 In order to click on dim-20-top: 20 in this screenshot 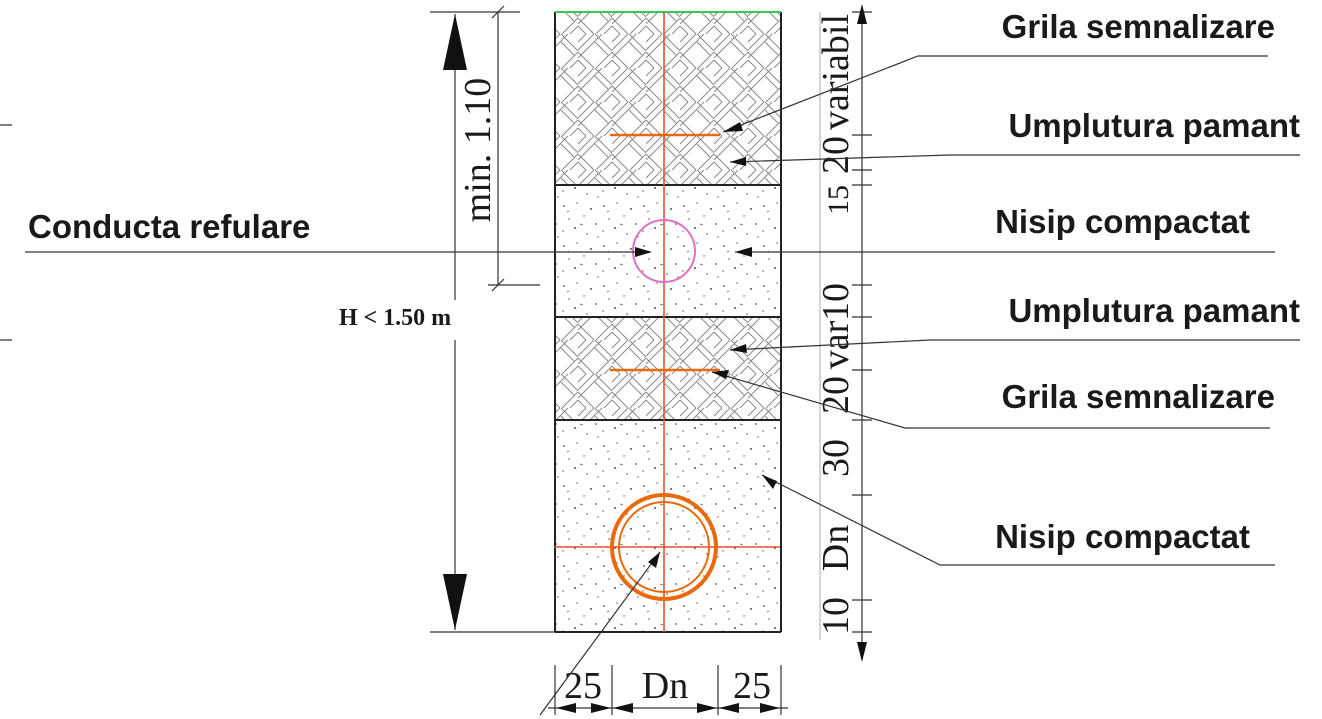, I will do `click(836, 155)`.